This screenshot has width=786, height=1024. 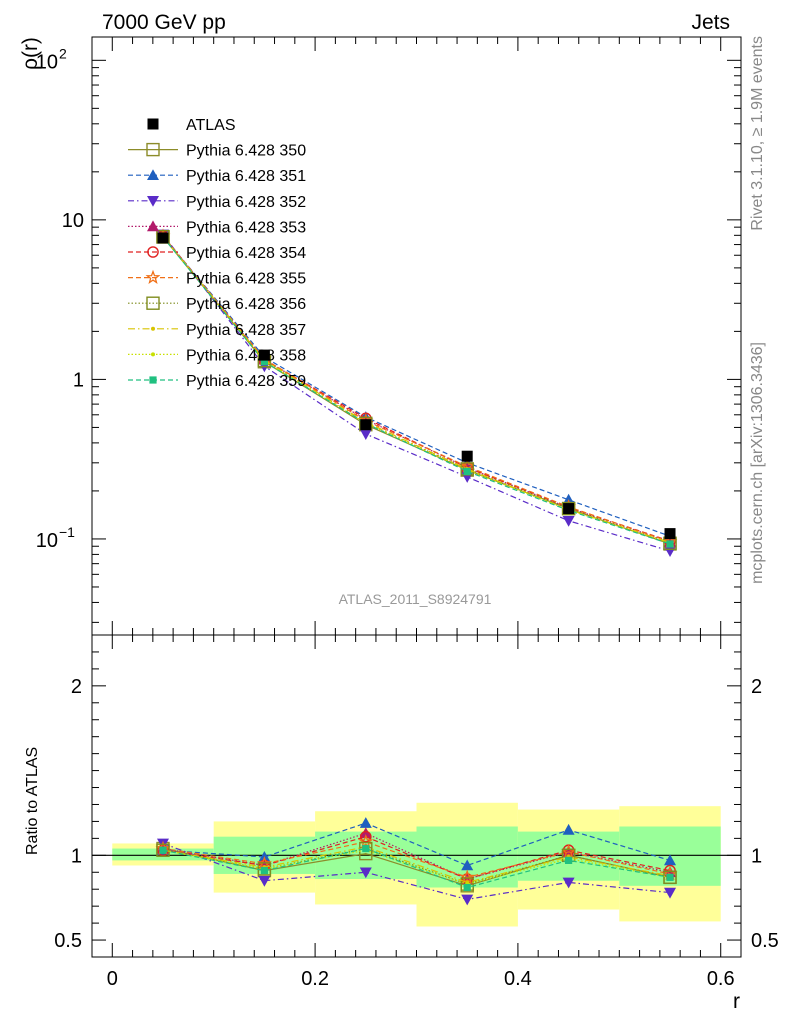 What do you see at coordinates (76, 856) in the screenshot?
I see `ratio-y-tick-label-left-1: 1` at bounding box center [76, 856].